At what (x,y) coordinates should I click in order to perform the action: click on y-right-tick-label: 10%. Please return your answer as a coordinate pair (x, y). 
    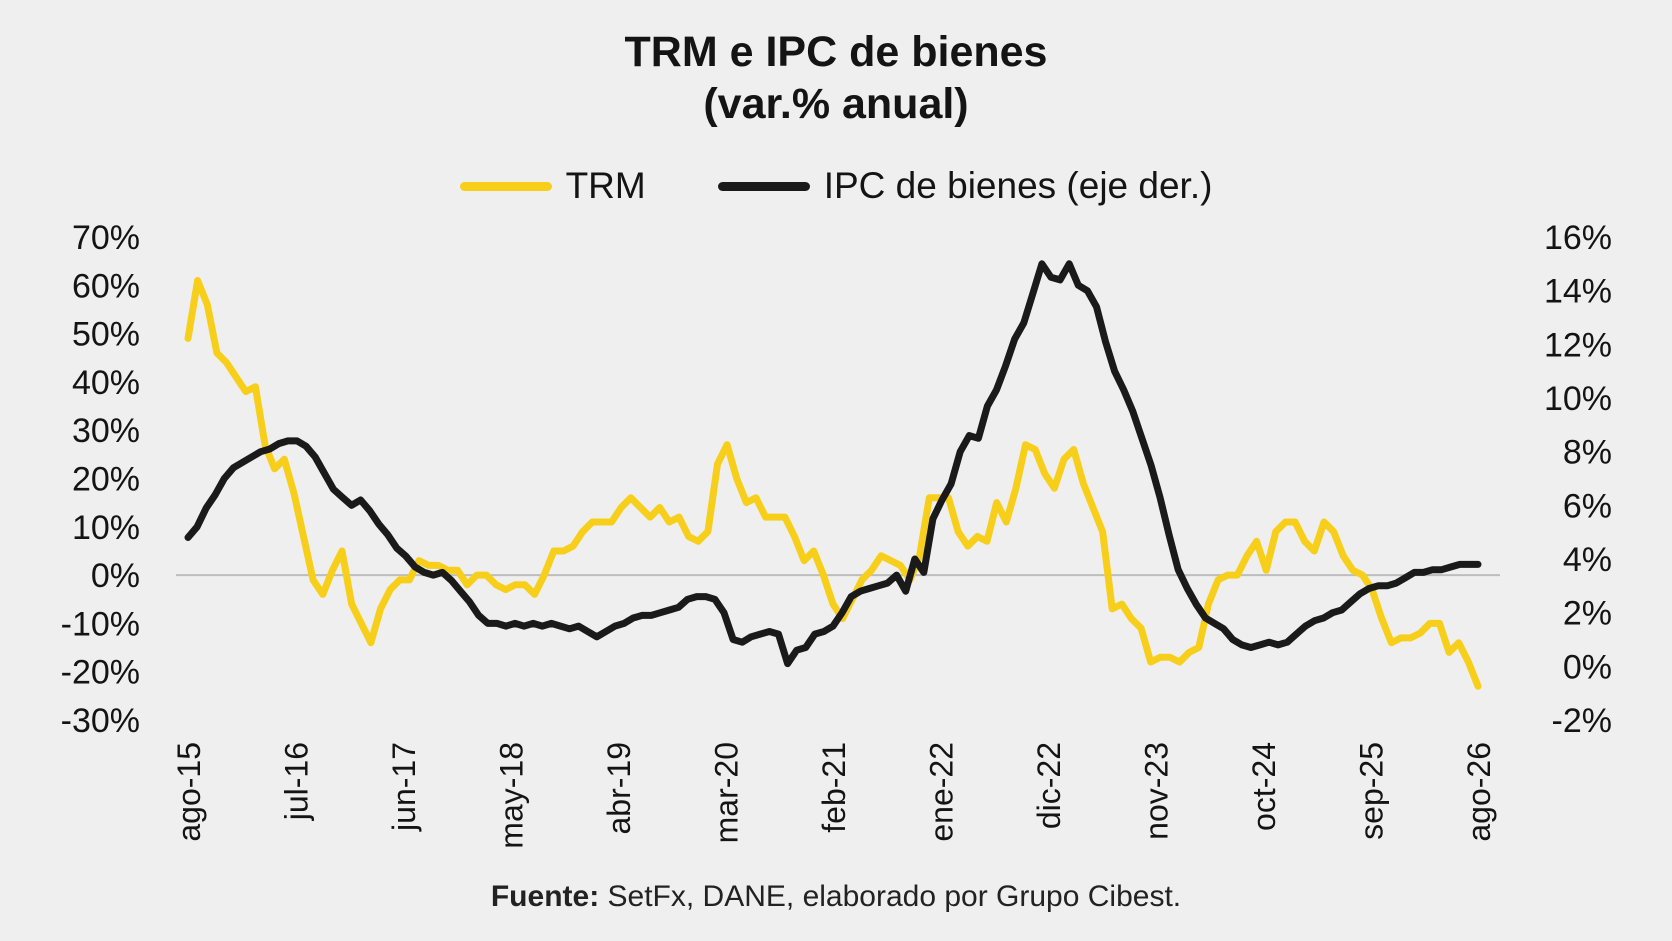
    Looking at the image, I should click on (1578, 399).